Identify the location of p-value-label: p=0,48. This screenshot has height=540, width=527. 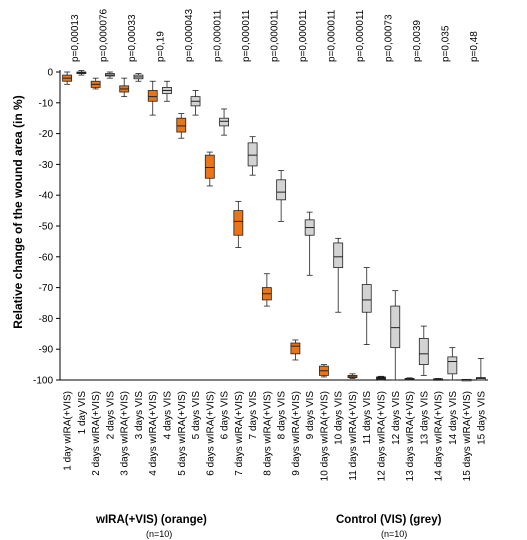
(474, 46).